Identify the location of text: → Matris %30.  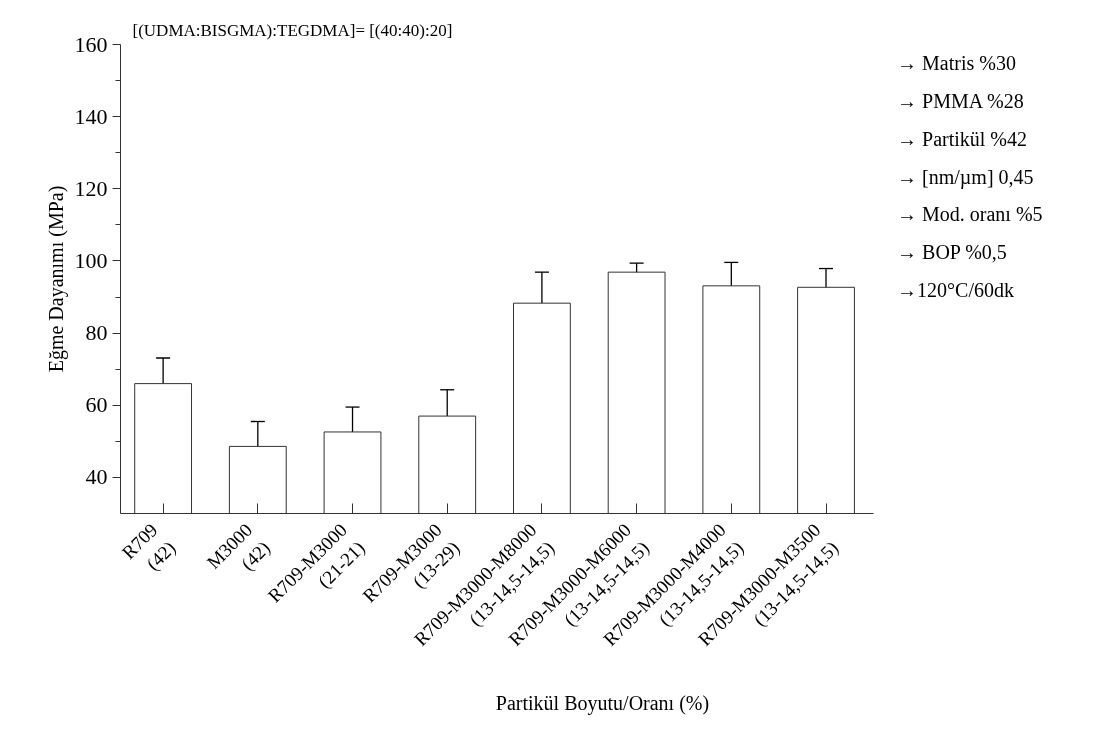
(956, 62).